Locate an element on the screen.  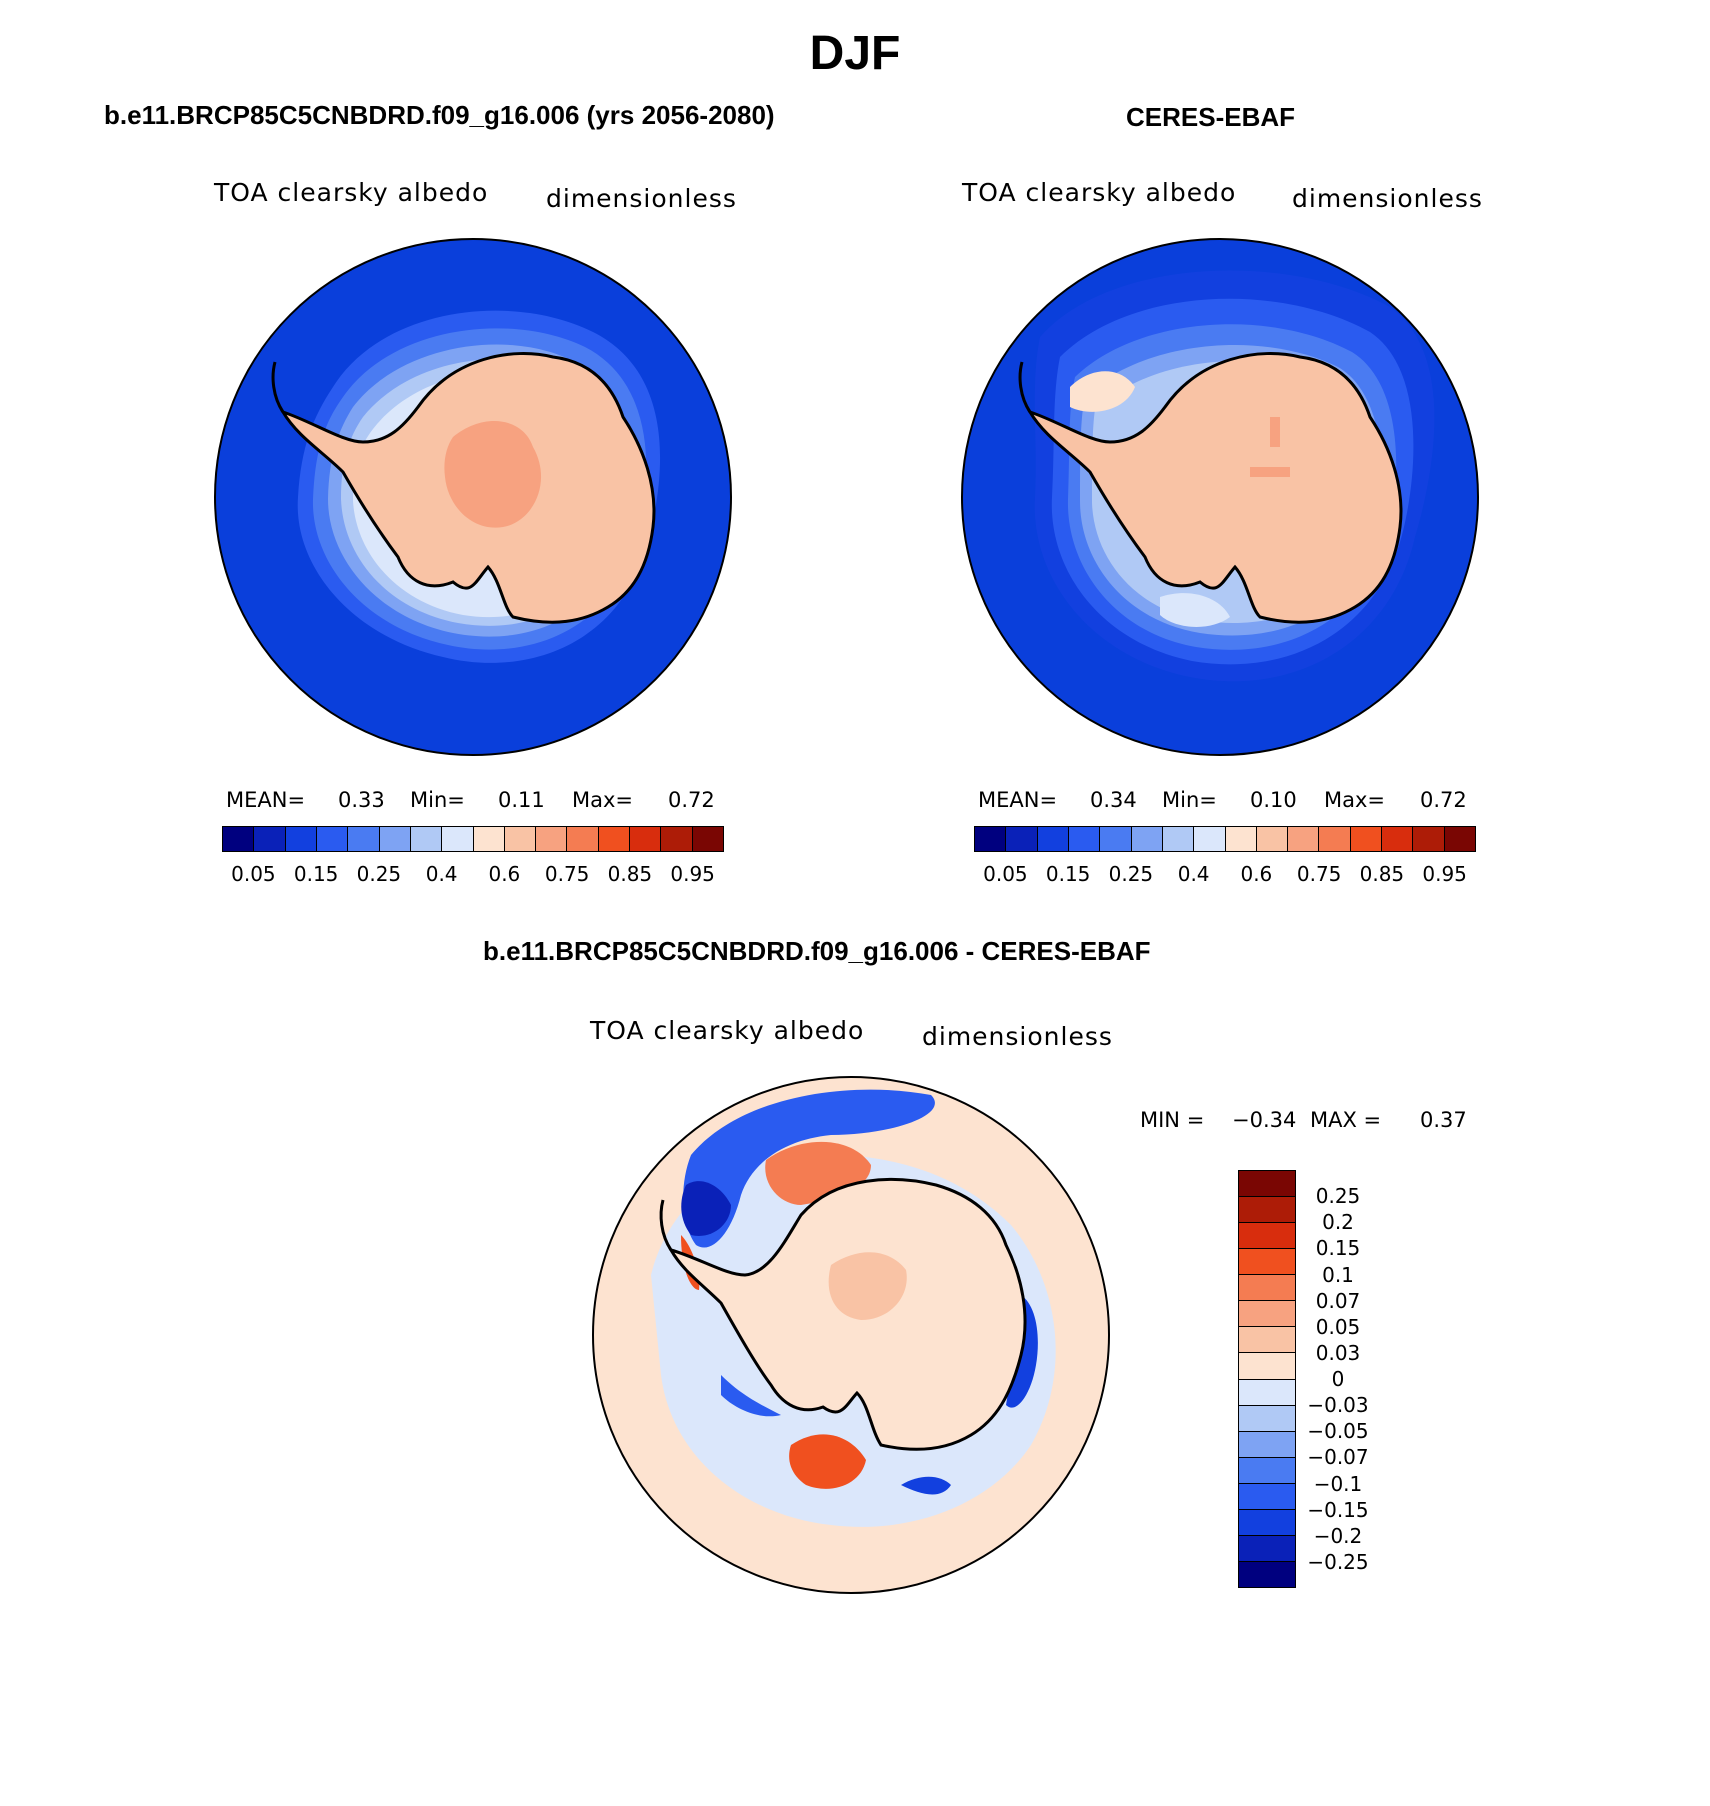
panel-2-colorbar-tick-label: 0.15 is located at coordinates (1068, 874).